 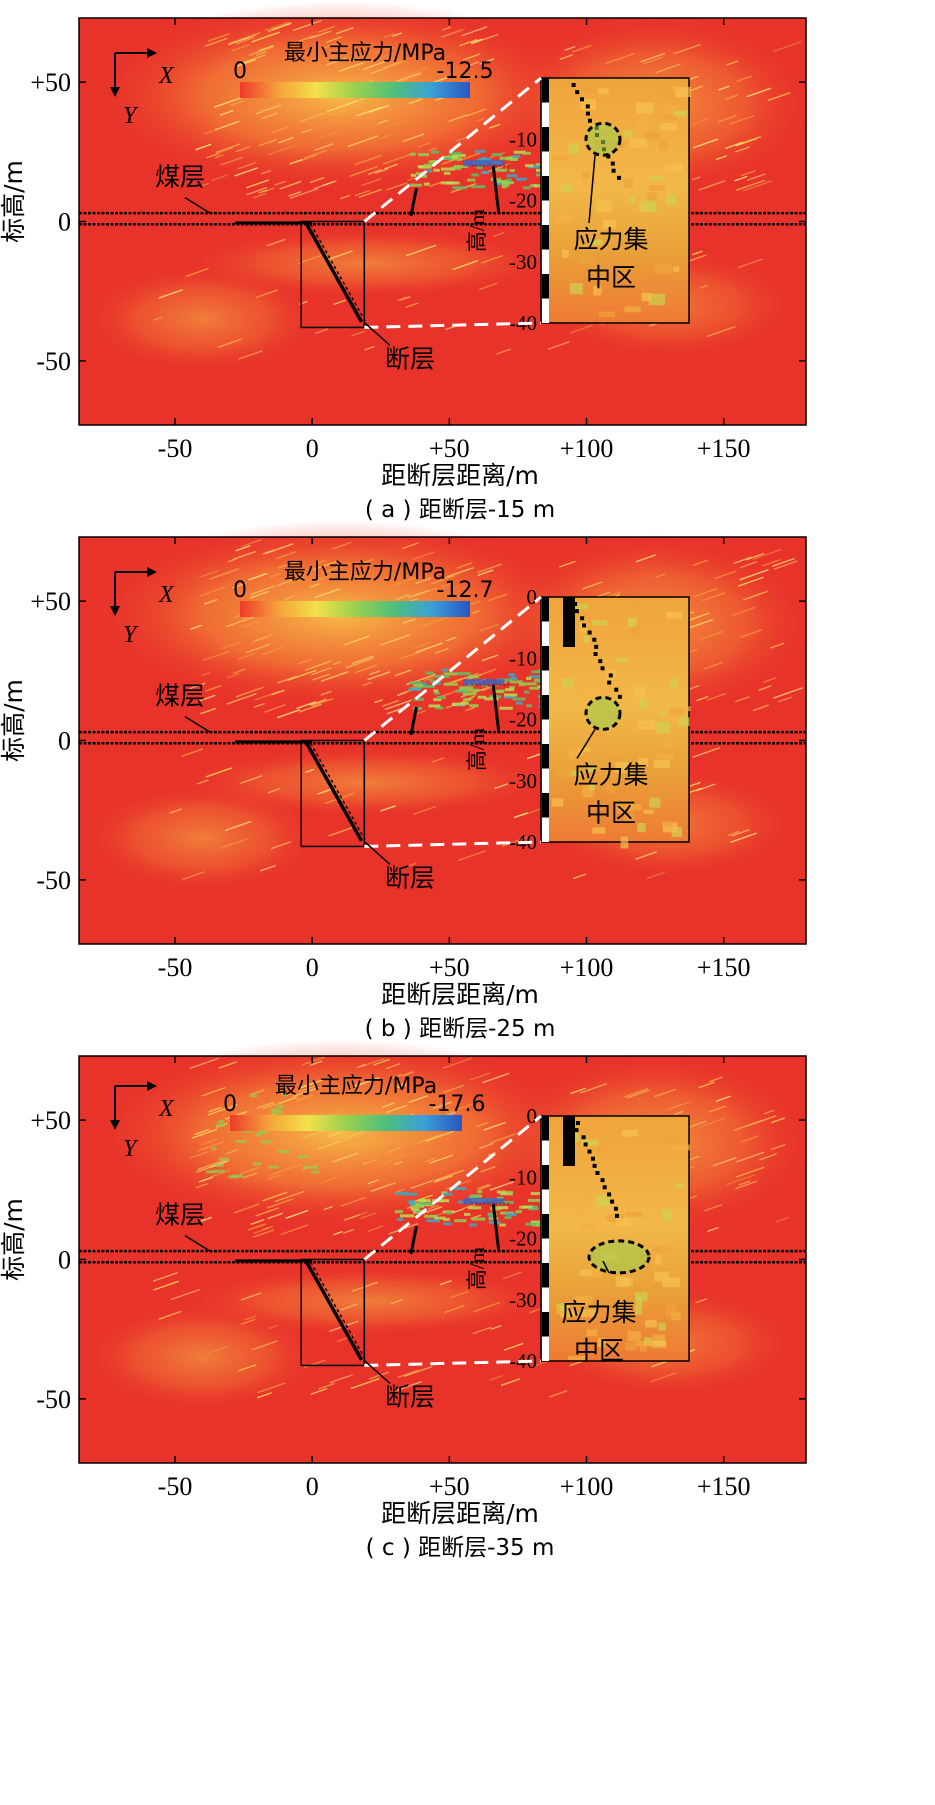 I want to click on y-axis-label: 标高/m, so click(x=14, y=720).